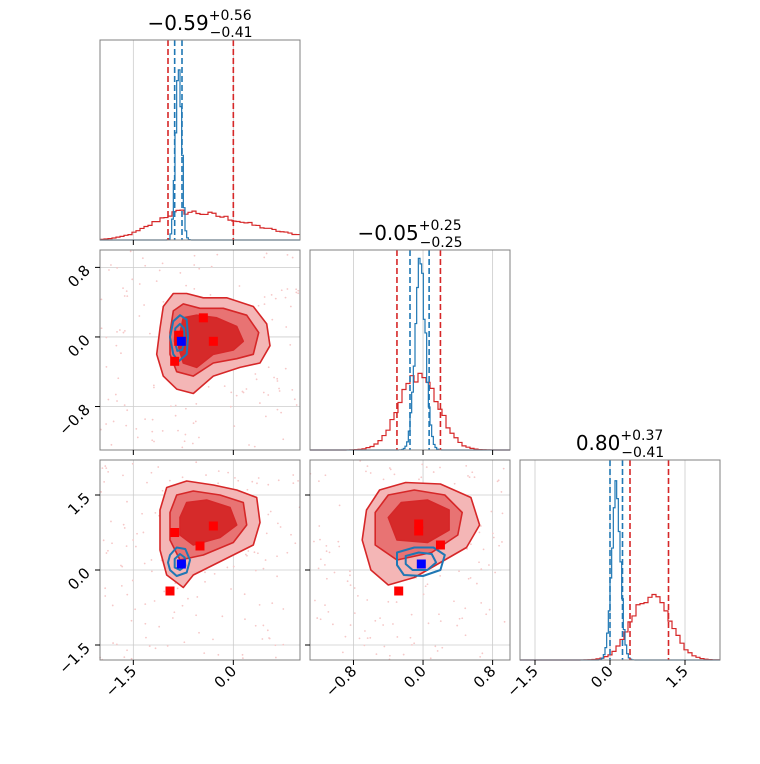 The width and height of the screenshot is (760, 764). I want to click on scatter-panel-2-ytick-label-1: 0.0, so click(79, 579).